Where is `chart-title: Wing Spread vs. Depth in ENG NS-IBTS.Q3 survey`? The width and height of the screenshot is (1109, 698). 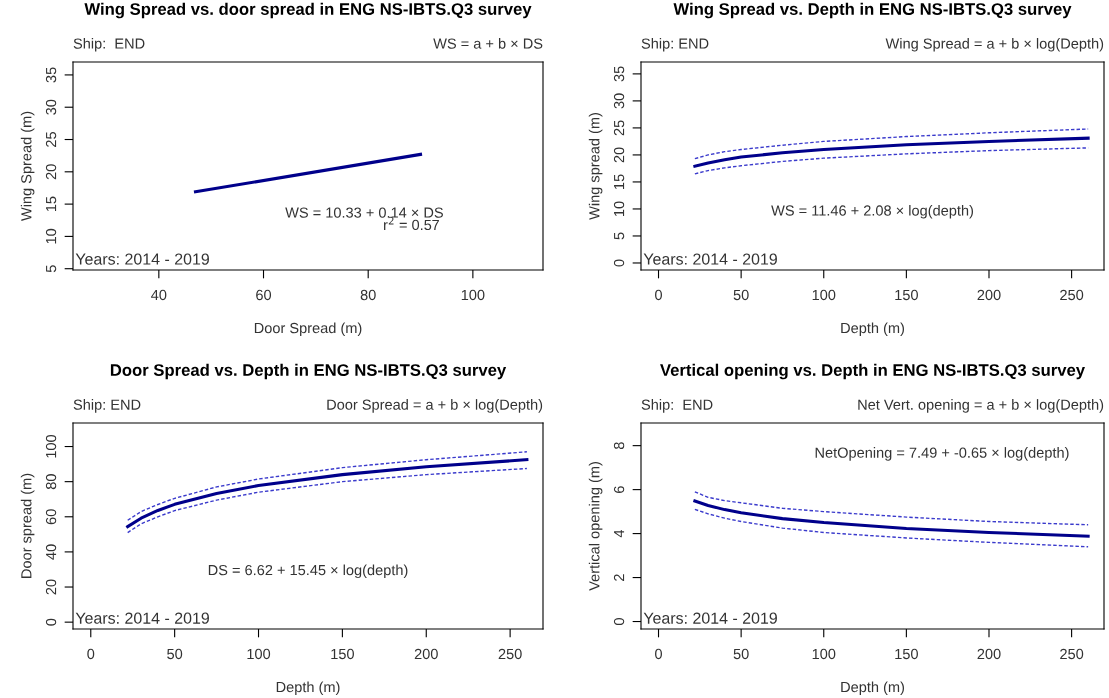 chart-title: Wing Spread vs. Depth in ENG NS-IBTS.Q3 survey is located at coordinates (872, 10).